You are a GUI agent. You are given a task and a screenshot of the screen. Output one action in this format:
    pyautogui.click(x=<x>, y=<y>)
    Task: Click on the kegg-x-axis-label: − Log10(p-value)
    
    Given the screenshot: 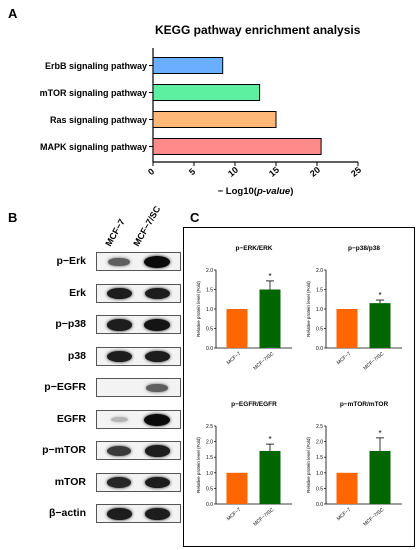 What is the action you would take?
    pyautogui.click(x=256, y=191)
    